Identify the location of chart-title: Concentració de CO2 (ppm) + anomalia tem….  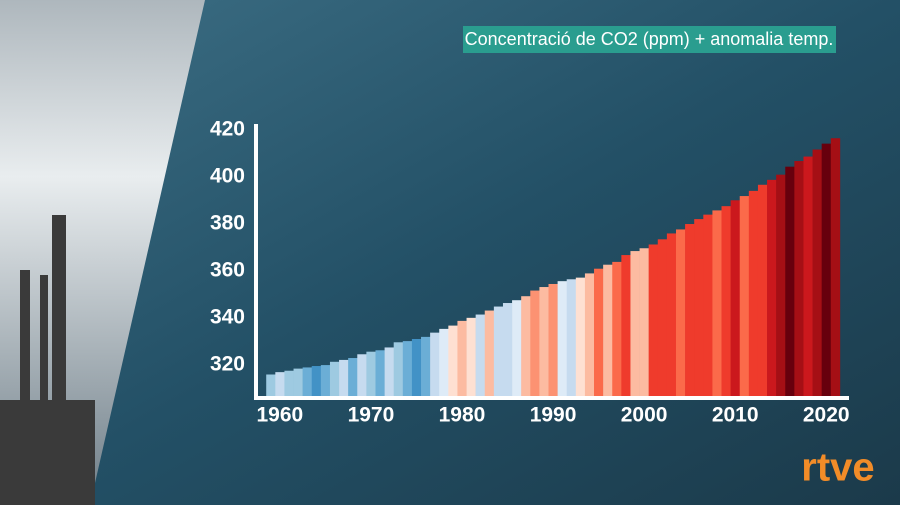
(649, 39).